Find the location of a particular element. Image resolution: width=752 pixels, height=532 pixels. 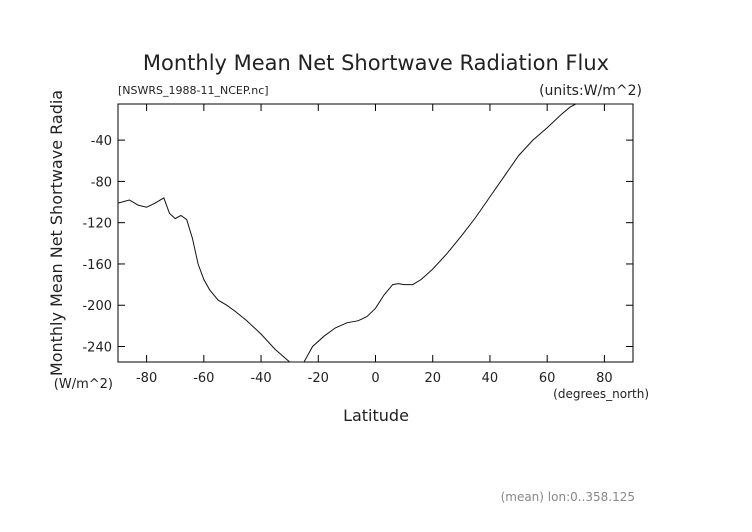

x-tick-label: -20 is located at coordinates (318, 378).